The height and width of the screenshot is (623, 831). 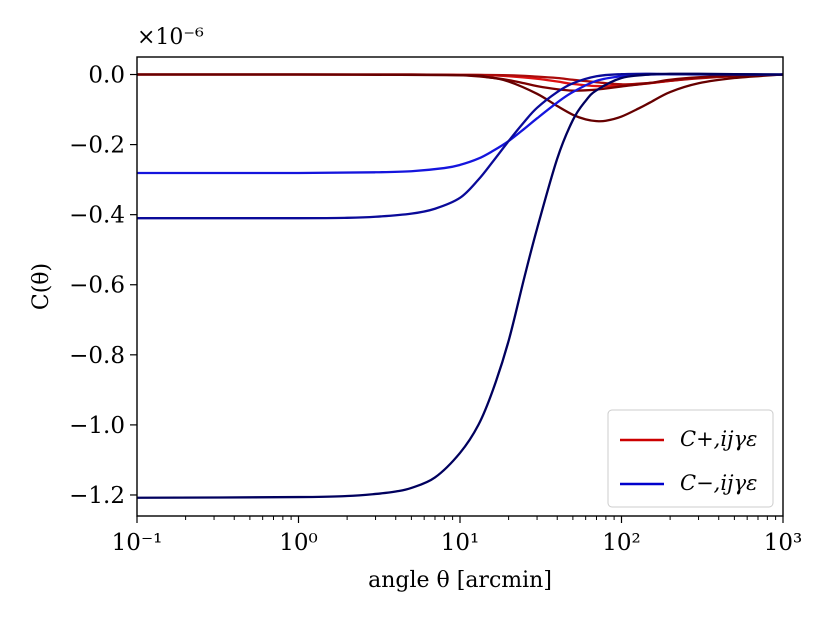 I want to click on y-tick-label-2: −0.4, so click(x=97, y=216).